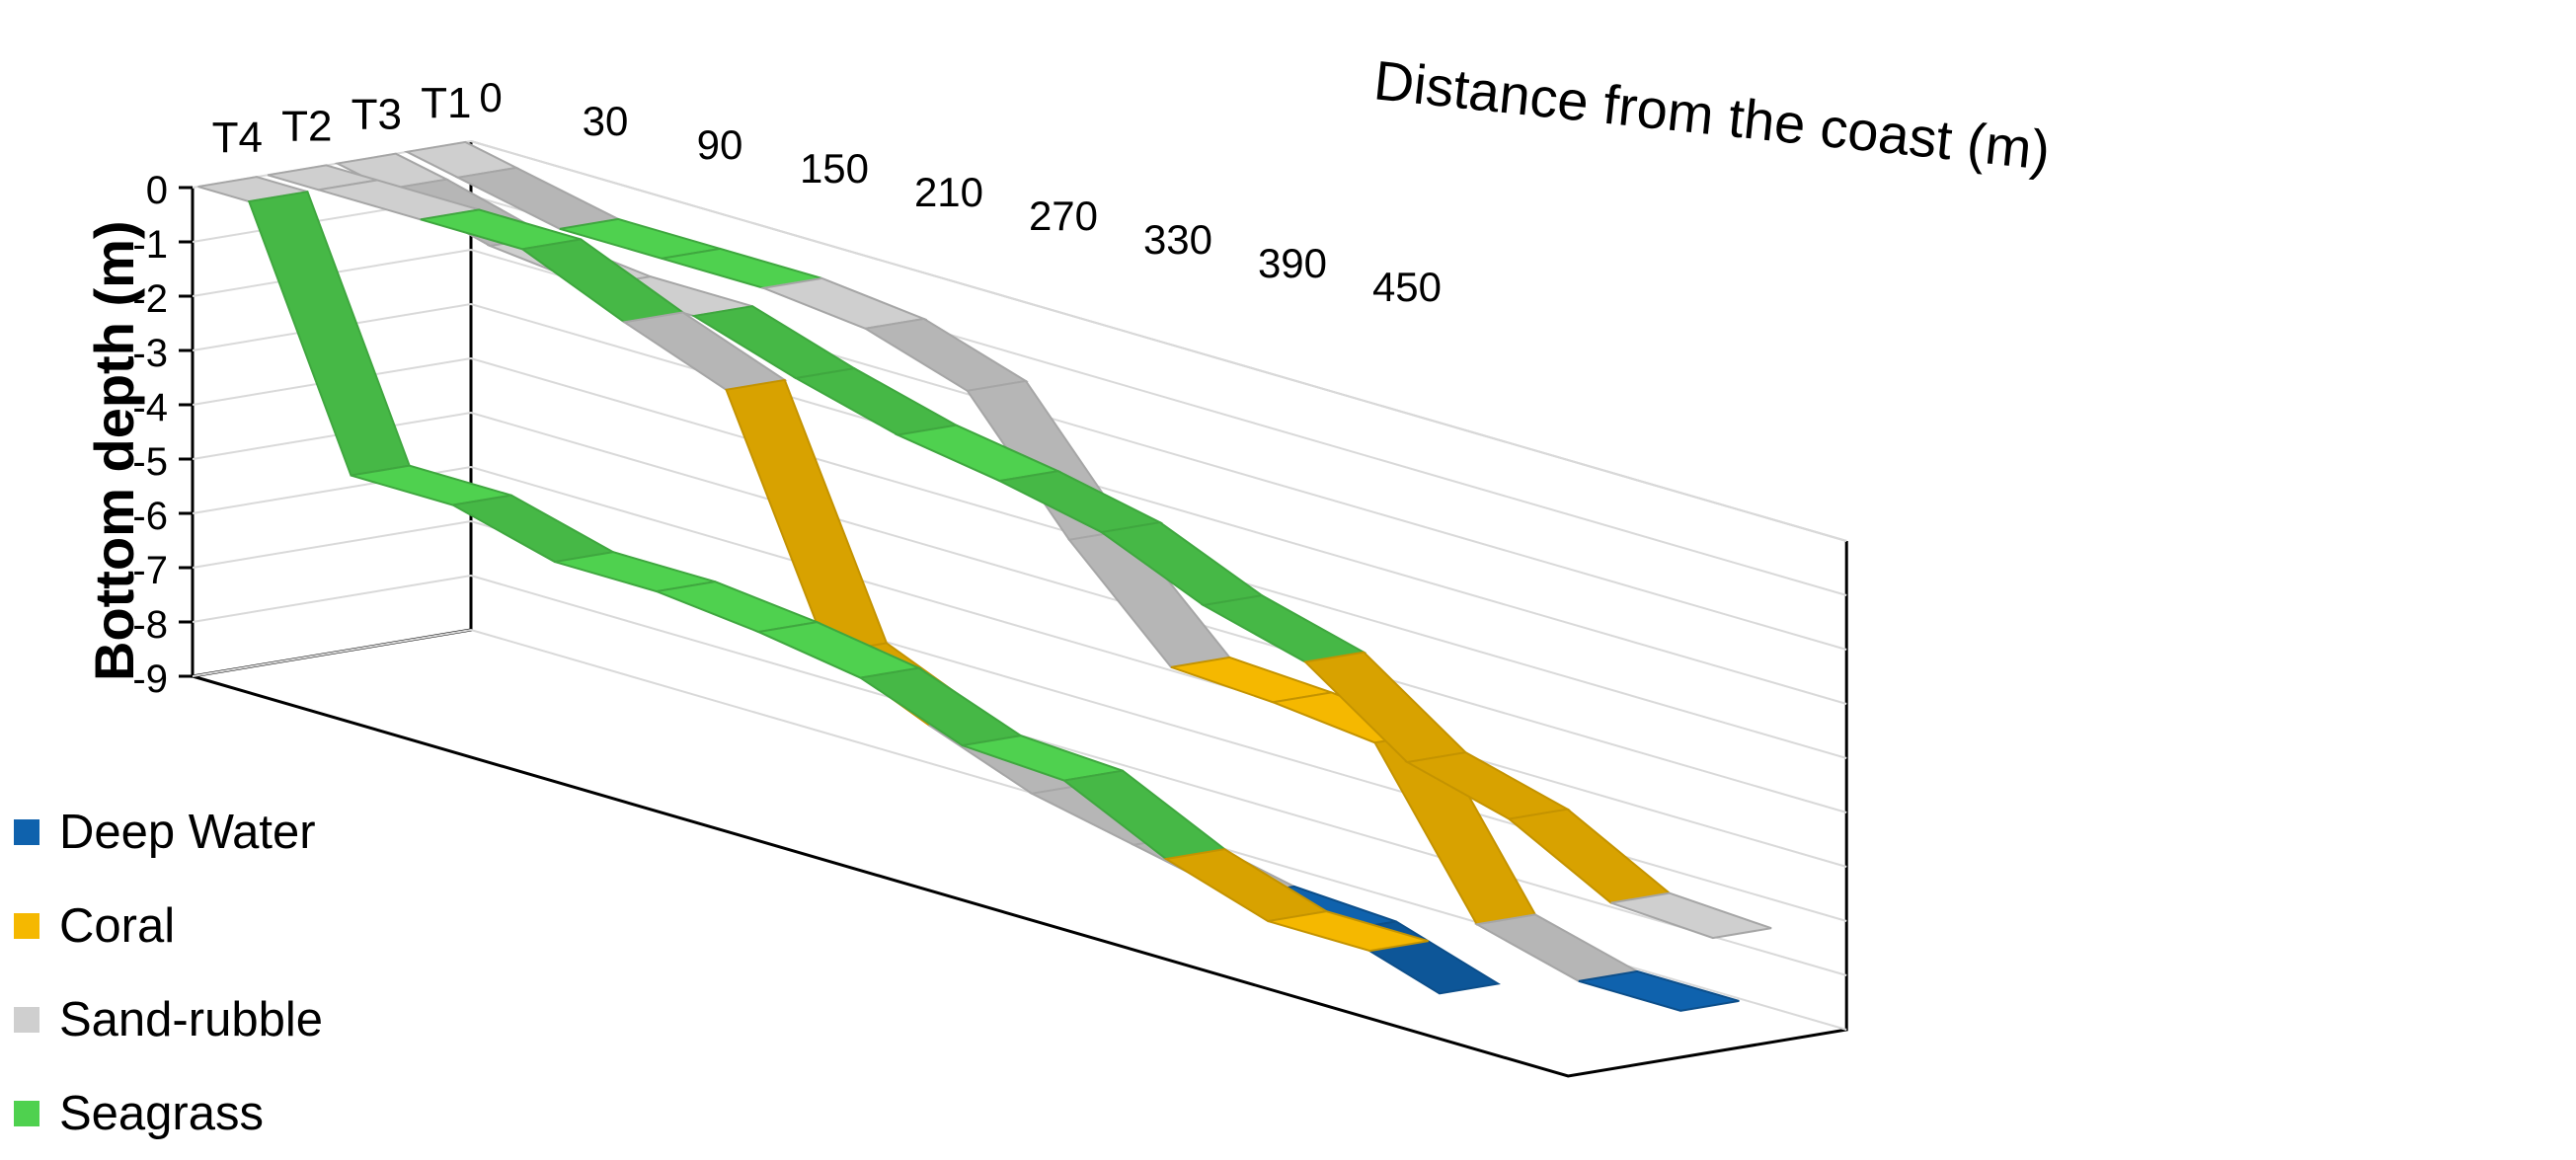 The width and height of the screenshot is (2576, 1160). I want to click on y-tick-label: -5, so click(150, 462).